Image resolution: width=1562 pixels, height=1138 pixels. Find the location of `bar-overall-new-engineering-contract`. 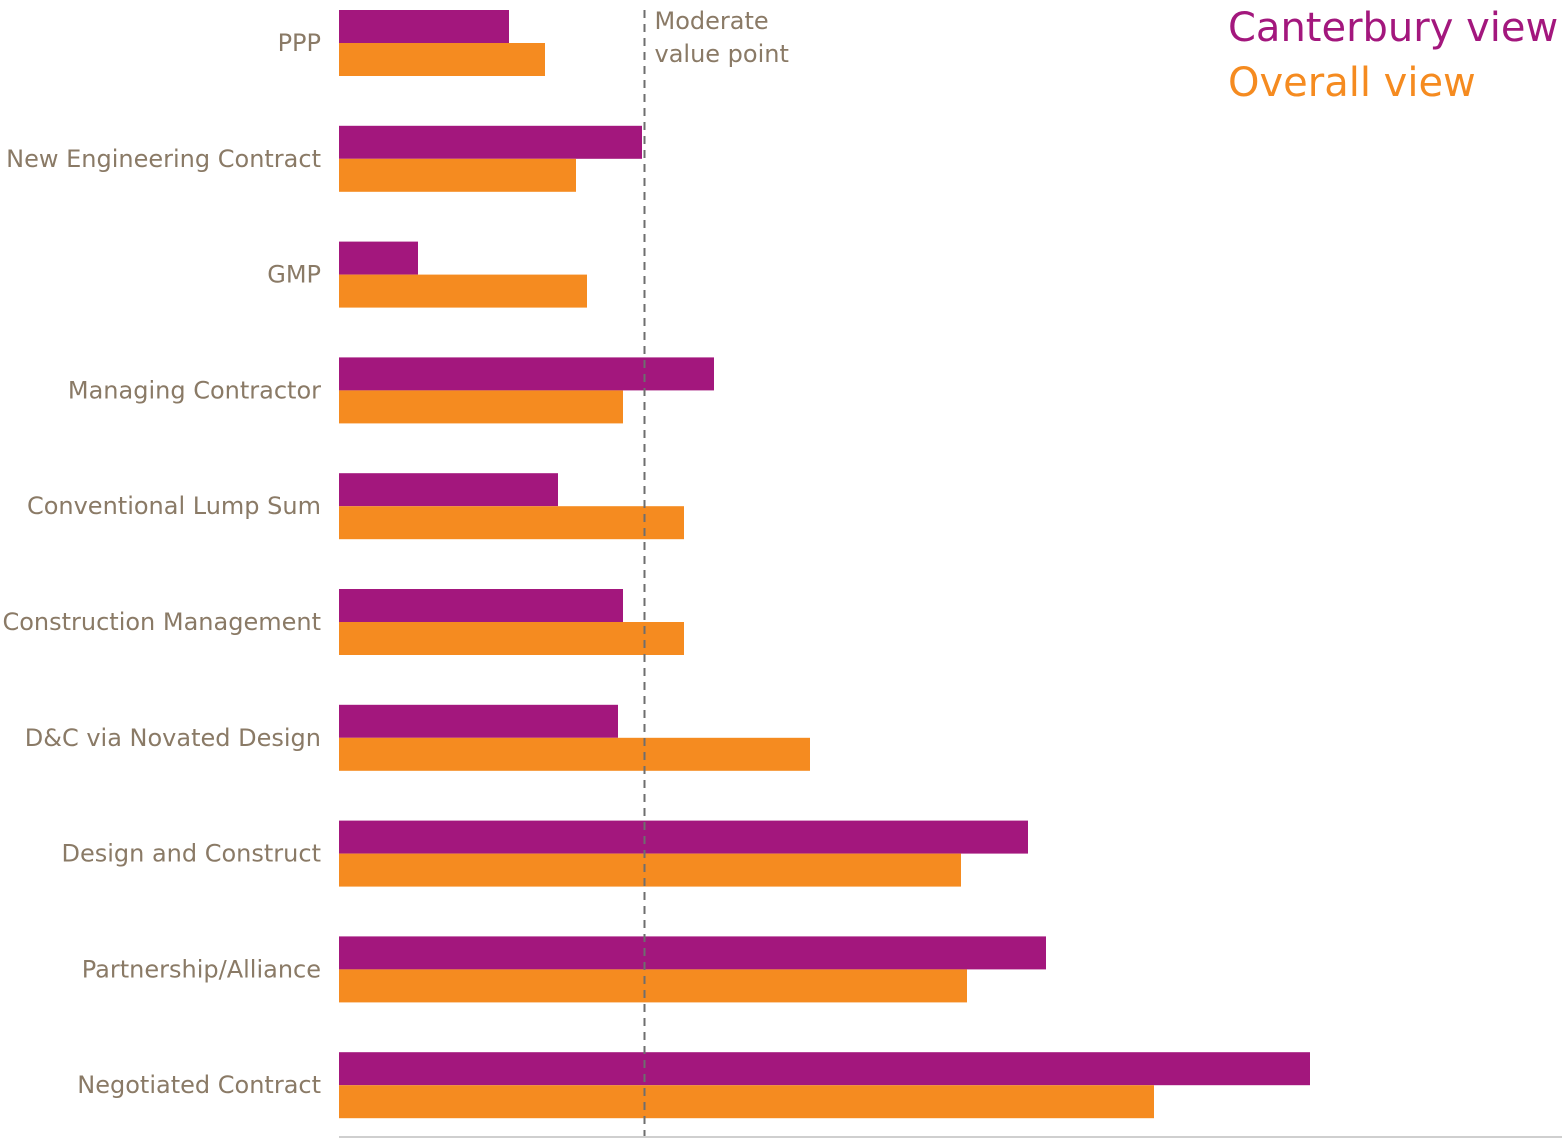

bar-overall-new-engineering-contract is located at coordinates (457, 175).